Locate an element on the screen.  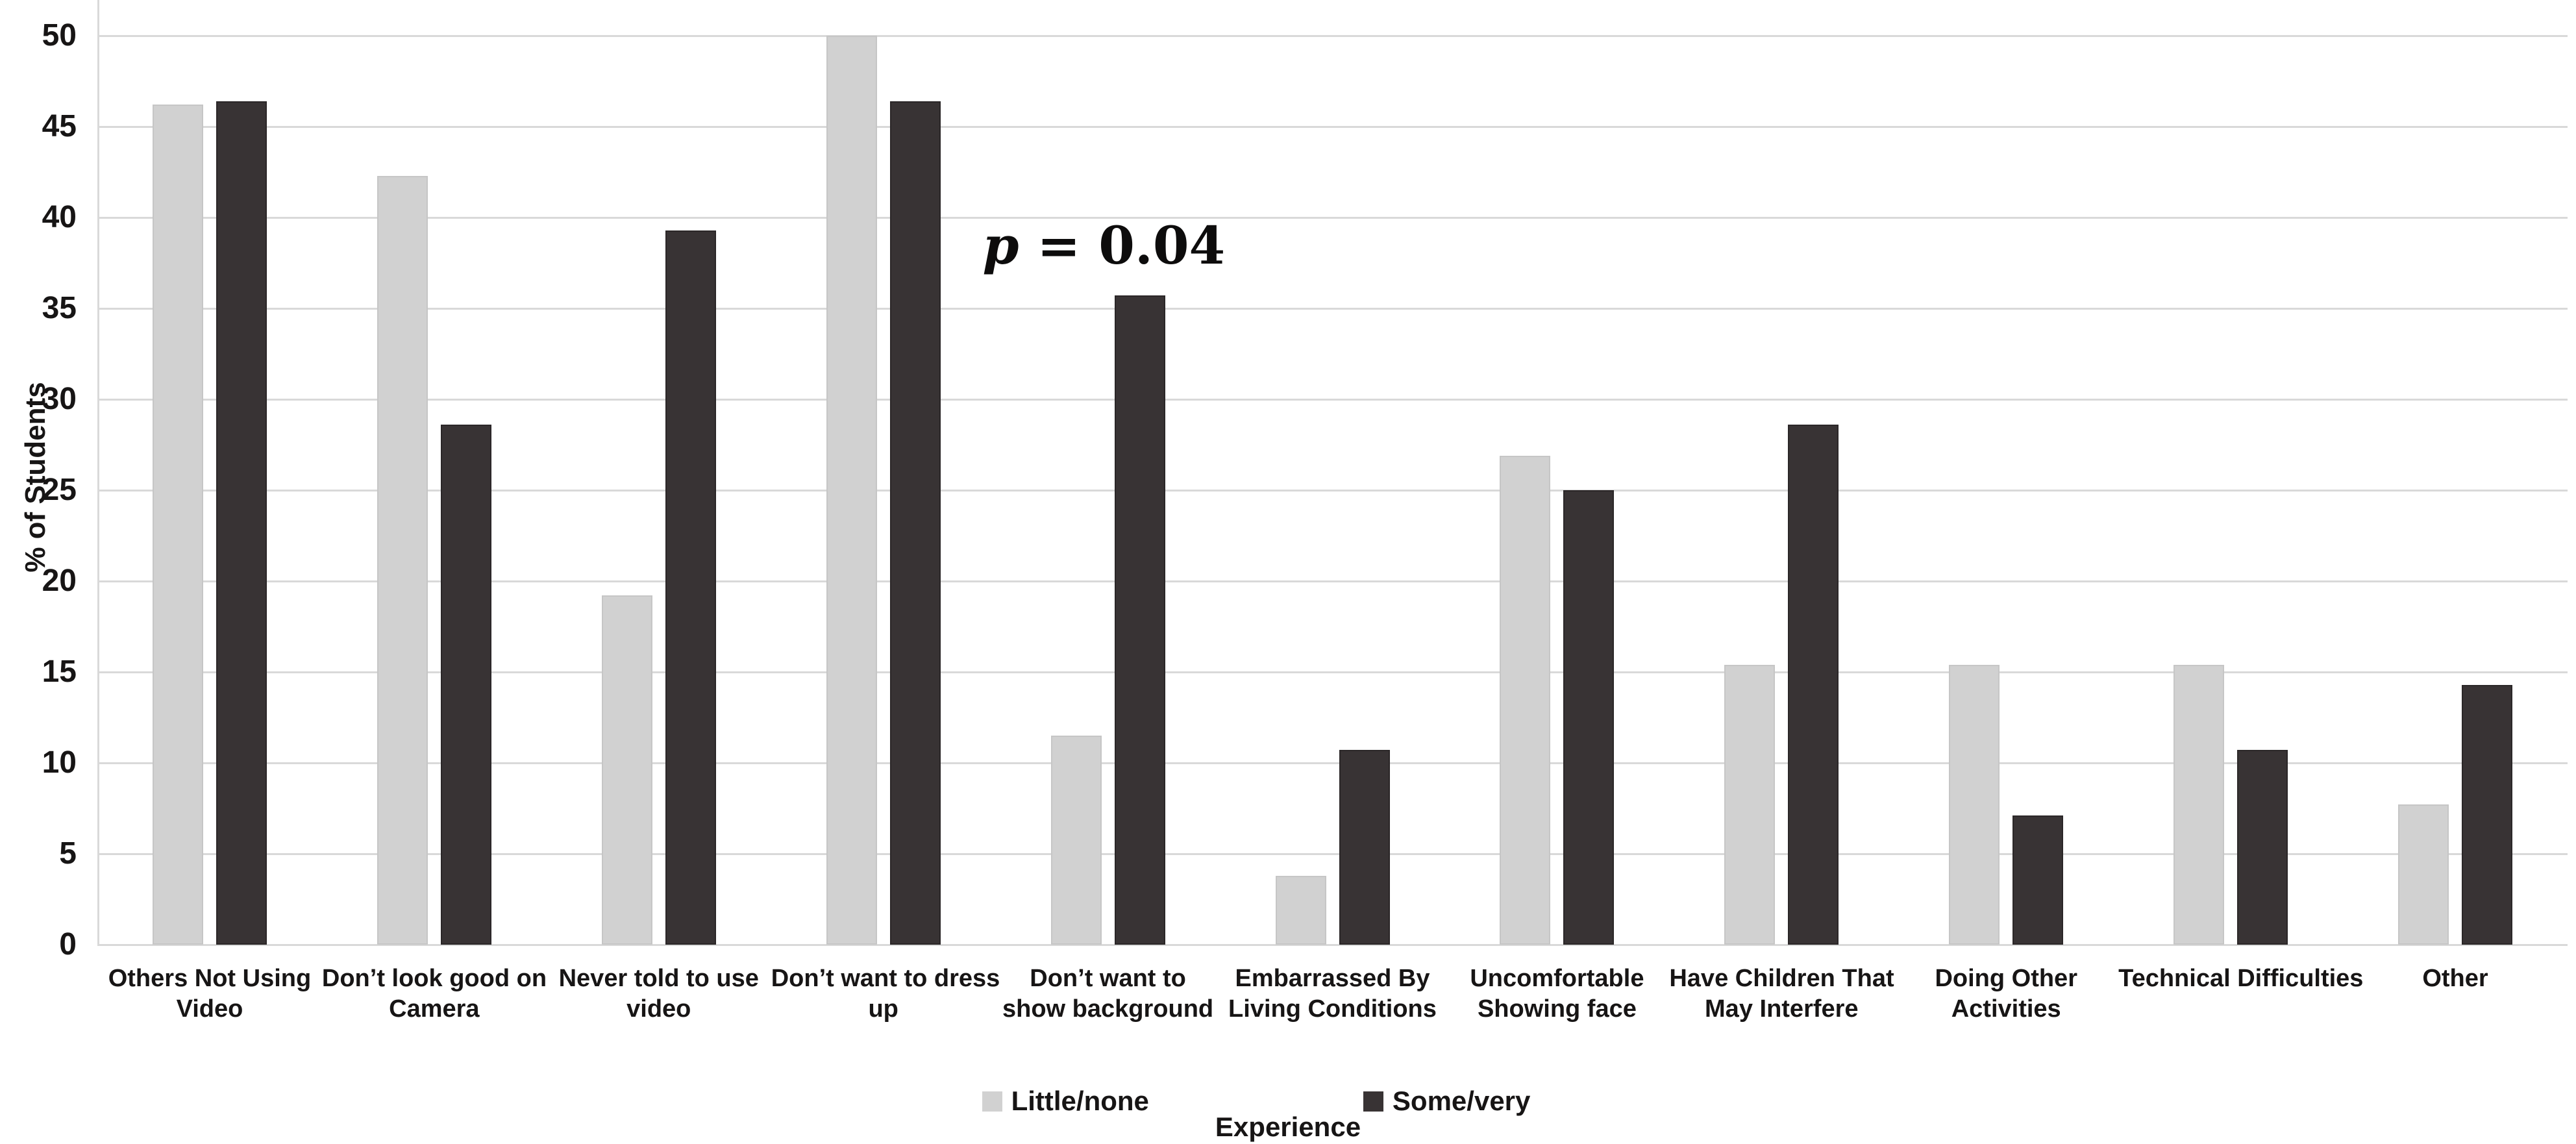
y-tick-label-0: 0 is located at coordinates (68, 944).